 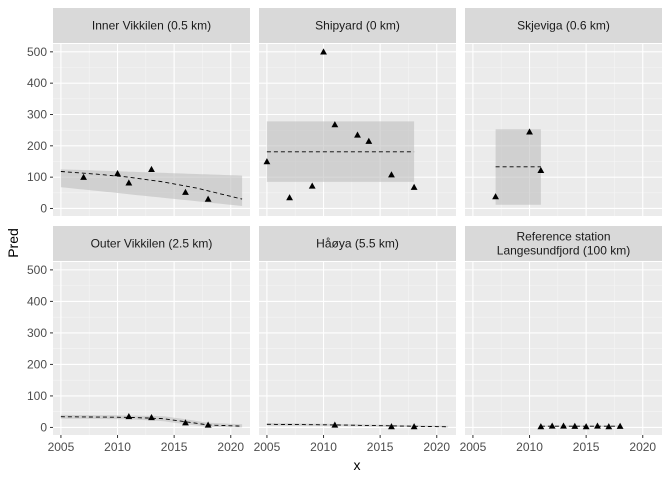 What do you see at coordinates (563, 112) in the screenshot?
I see `facet-panel: Skjeviga (0.6 km)` at bounding box center [563, 112].